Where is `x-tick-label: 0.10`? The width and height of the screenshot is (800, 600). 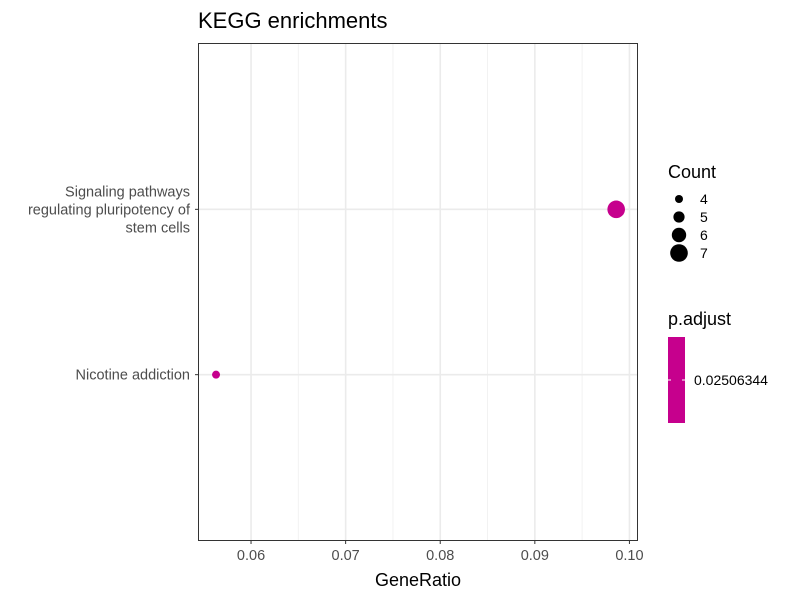 x-tick-label: 0.10 is located at coordinates (629, 556).